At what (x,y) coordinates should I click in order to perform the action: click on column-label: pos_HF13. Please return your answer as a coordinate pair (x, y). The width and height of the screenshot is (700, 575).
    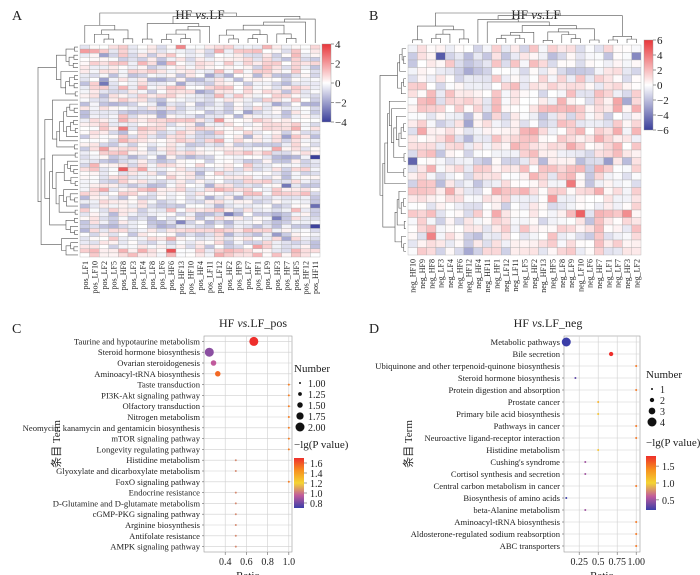
    Looking at the image, I should click on (181, 277).